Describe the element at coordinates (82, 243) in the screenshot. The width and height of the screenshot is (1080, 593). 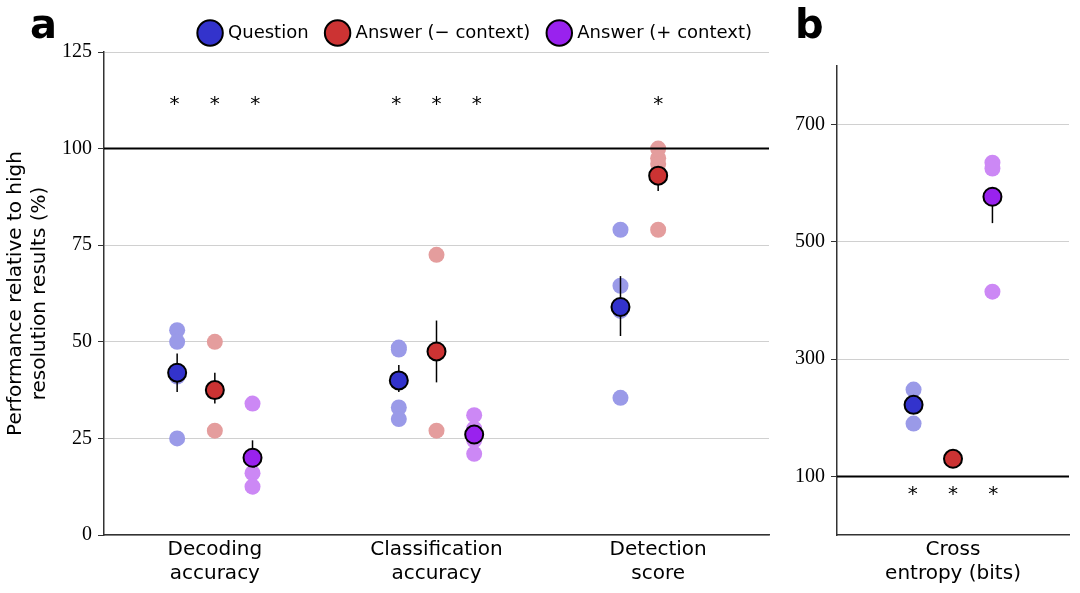
I see `y-tick-label: 75` at that location.